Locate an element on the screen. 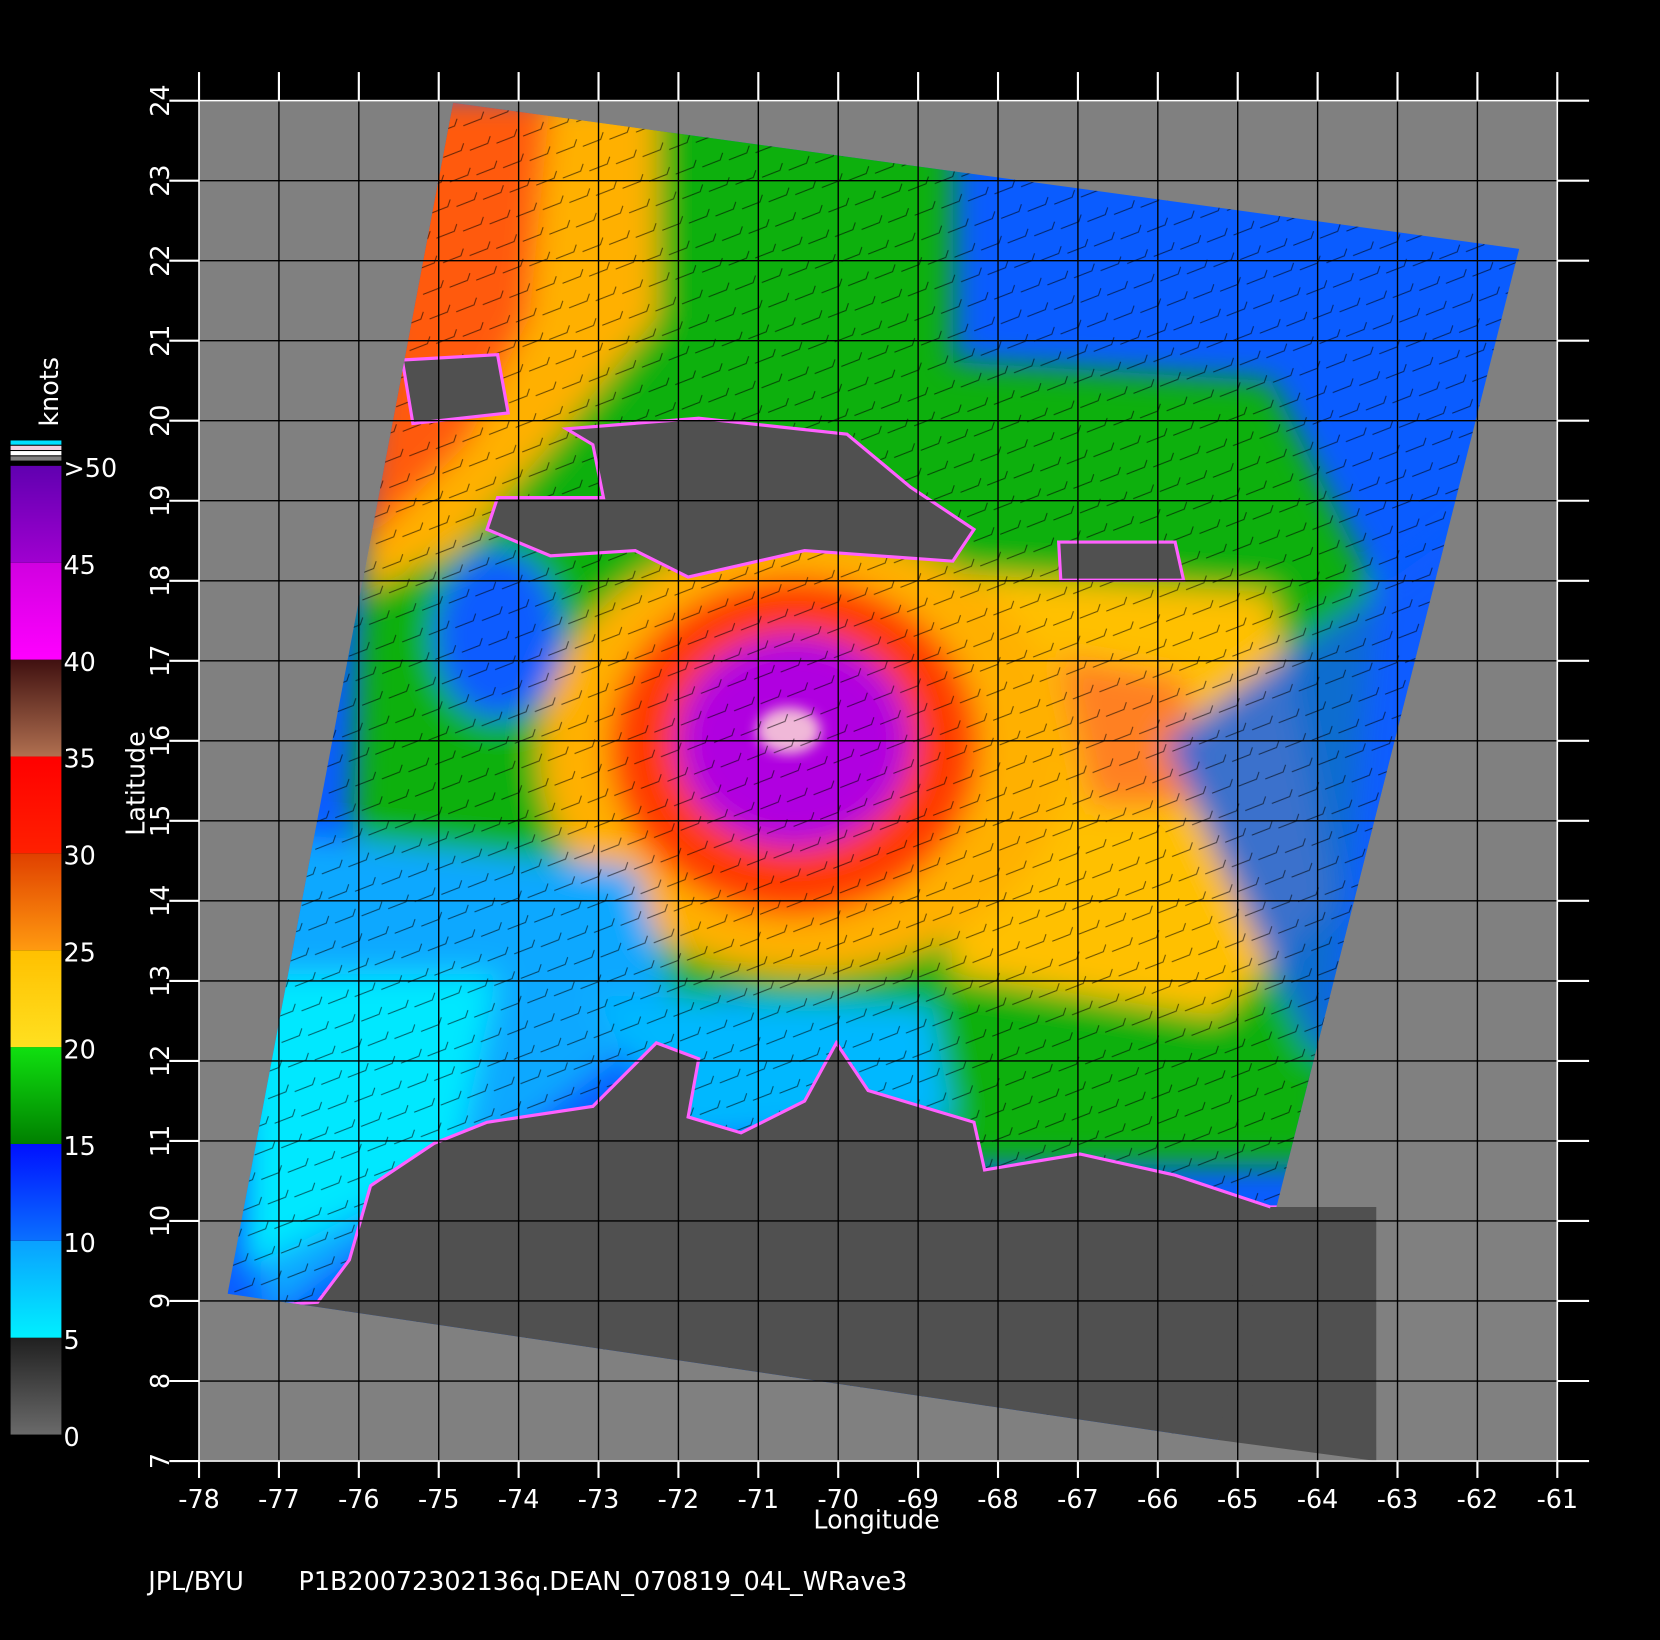 The height and width of the screenshot is (1640, 1660). x-tick-label: -75 is located at coordinates (438, 1499).